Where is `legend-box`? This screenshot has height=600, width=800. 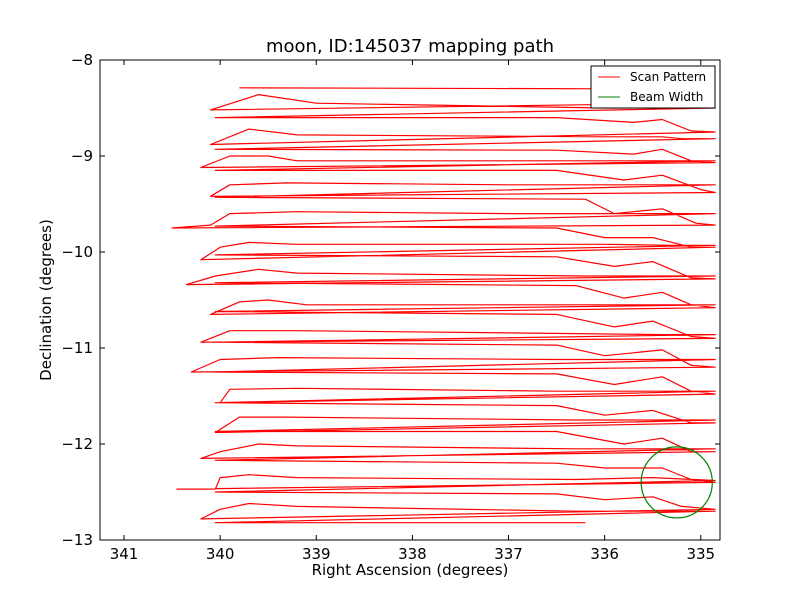 legend-box is located at coordinates (653, 87).